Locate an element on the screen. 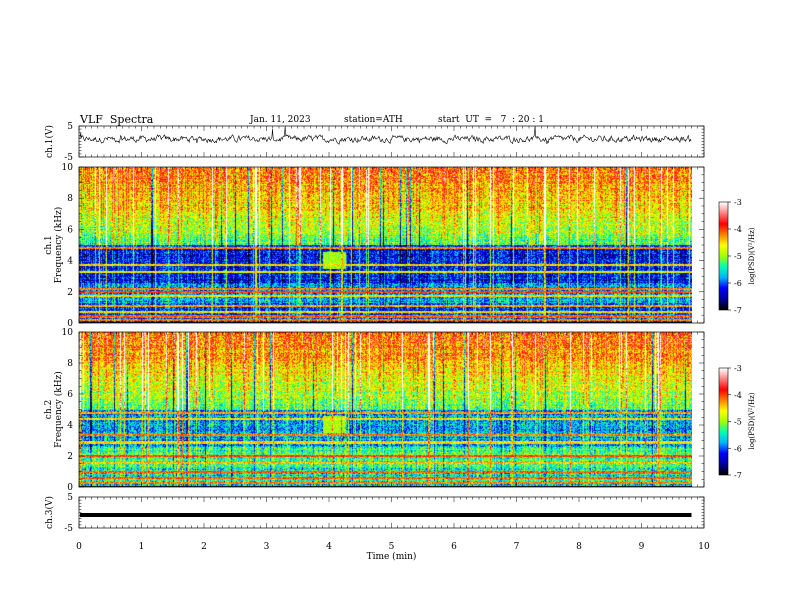 The width and height of the screenshot is (792, 612). x-axis-label: Time (min) is located at coordinates (392, 556).